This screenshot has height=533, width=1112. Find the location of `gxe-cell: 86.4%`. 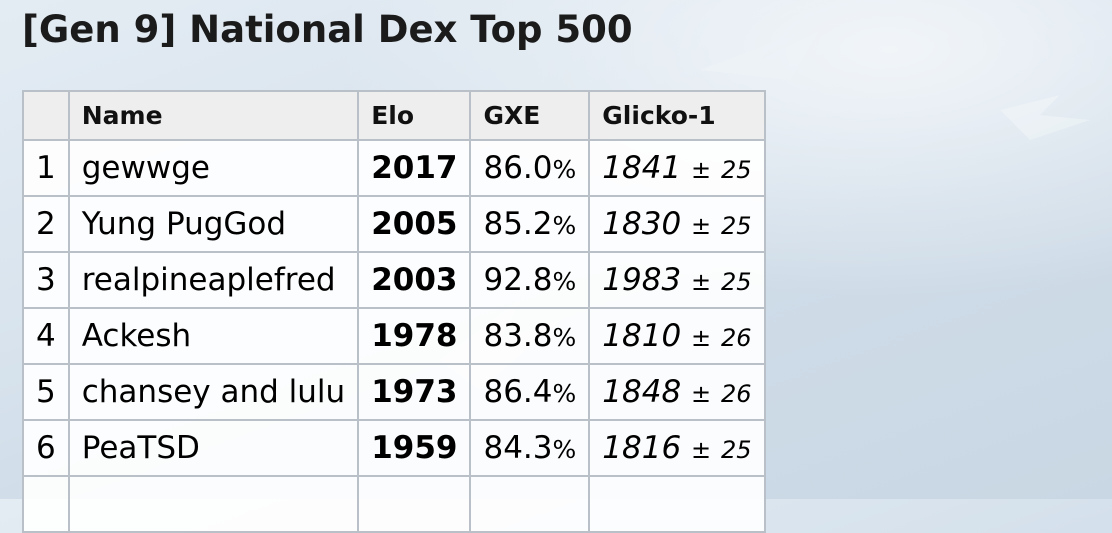

gxe-cell: 86.4% is located at coordinates (530, 392).